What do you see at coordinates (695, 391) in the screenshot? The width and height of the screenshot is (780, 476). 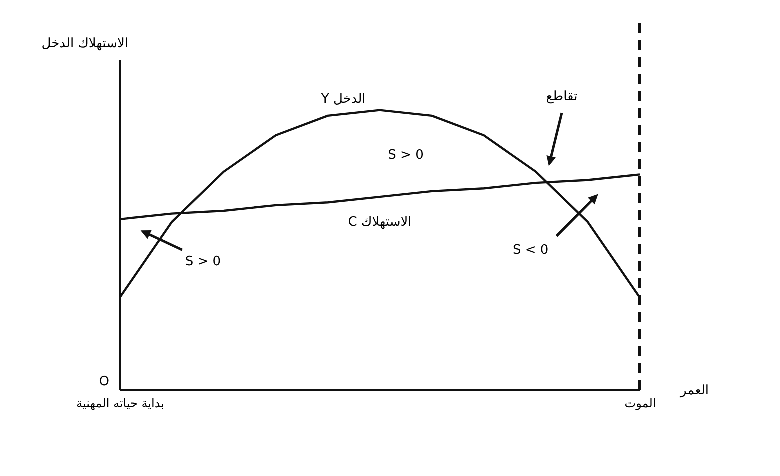 I see `x-axis-title: العمر` at bounding box center [695, 391].